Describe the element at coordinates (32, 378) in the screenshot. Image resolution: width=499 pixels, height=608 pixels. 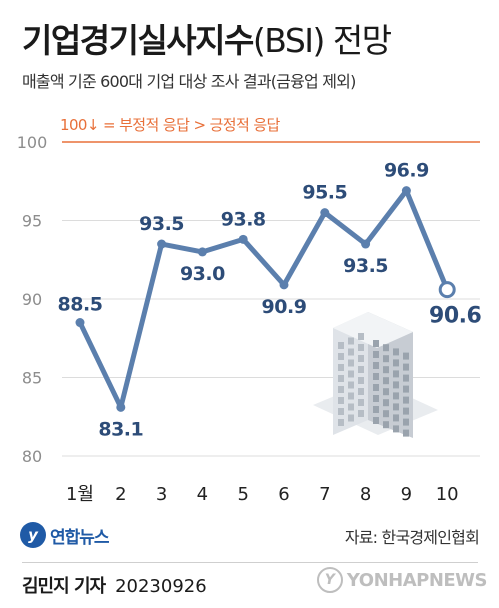
I see `y-tick-label-85: 85` at that location.